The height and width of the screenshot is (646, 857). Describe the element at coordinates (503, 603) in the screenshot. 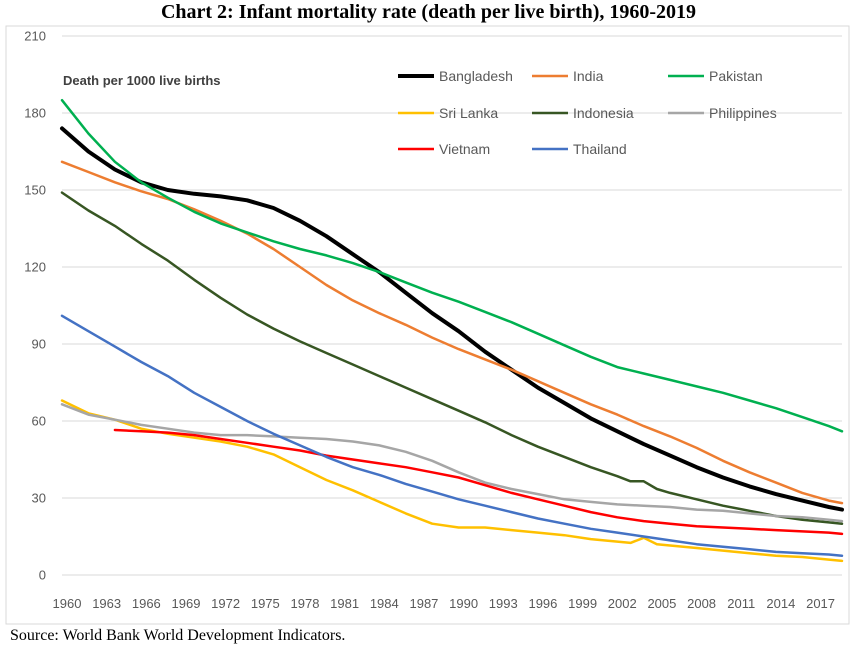

I see `x-tick-label: 1993` at that location.